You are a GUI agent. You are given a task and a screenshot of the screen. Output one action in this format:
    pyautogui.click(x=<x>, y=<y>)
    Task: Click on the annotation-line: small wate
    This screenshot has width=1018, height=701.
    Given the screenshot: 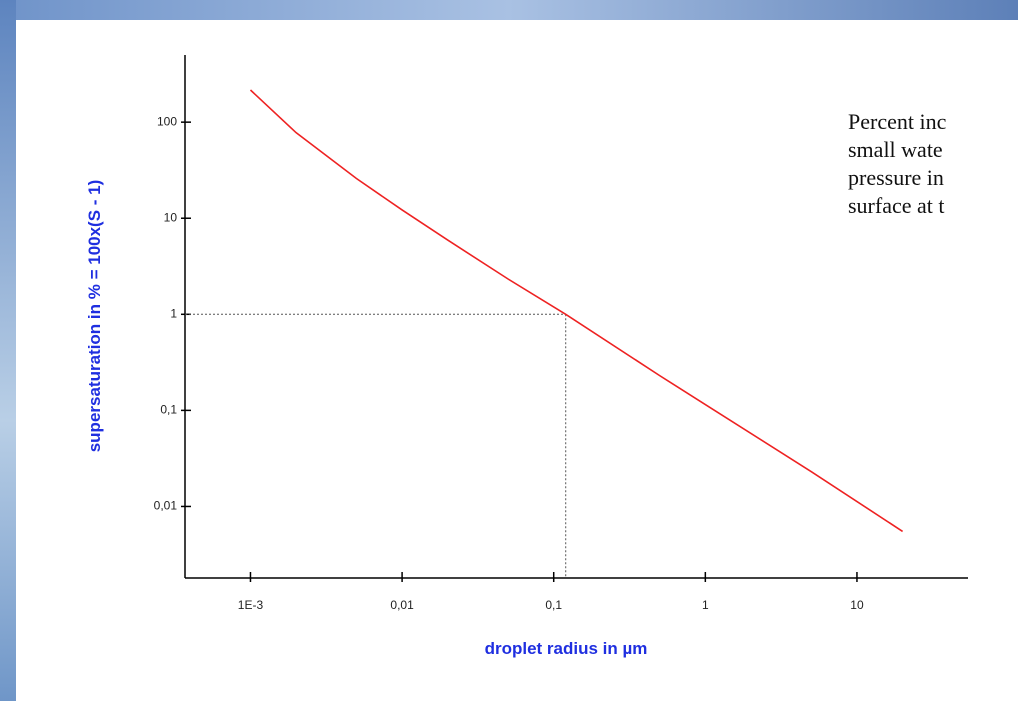 What is the action you would take?
    pyautogui.click(x=895, y=149)
    